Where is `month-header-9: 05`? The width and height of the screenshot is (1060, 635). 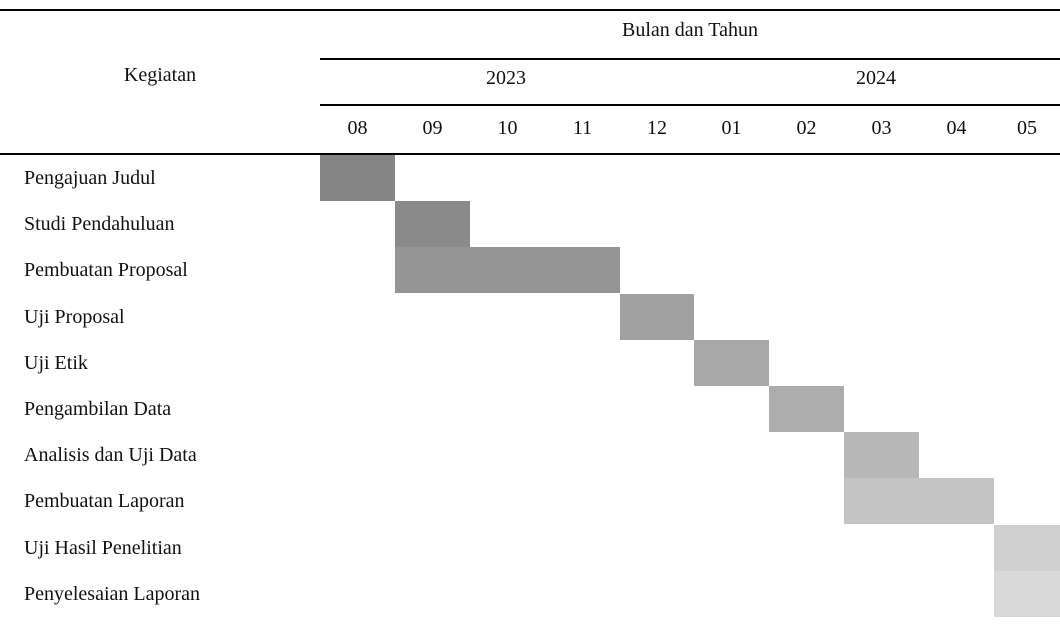
month-header-9: 05 is located at coordinates (1027, 128).